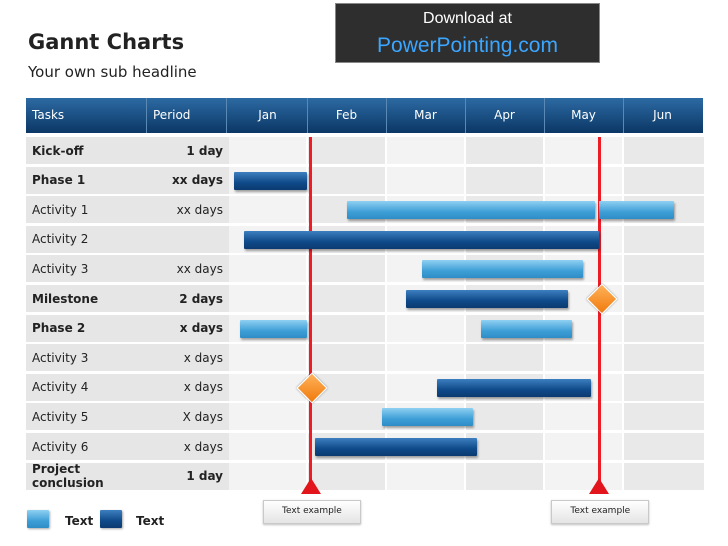 The width and height of the screenshot is (728, 546). Describe the element at coordinates (365, 476) in the screenshot. I see `table-row: Project conclusion 1 day` at that location.